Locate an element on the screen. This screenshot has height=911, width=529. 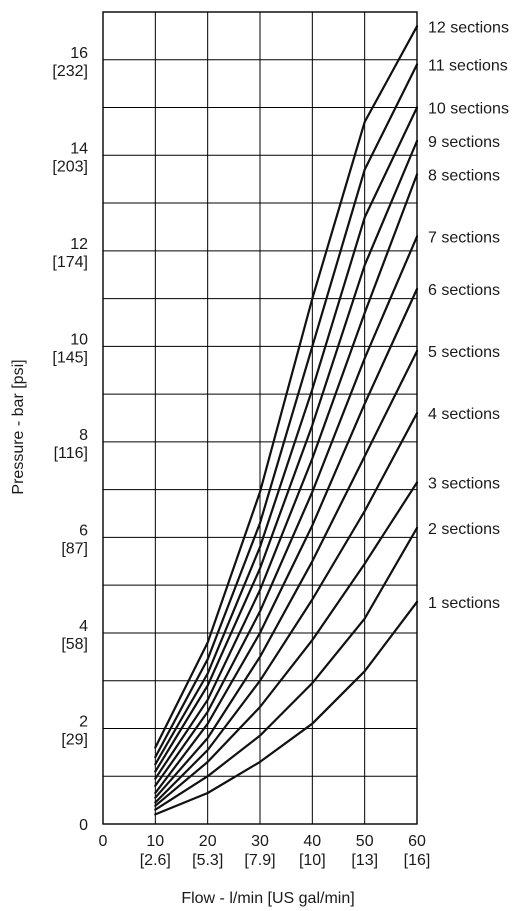
series-label-2: 2 sections is located at coordinates (464, 529).